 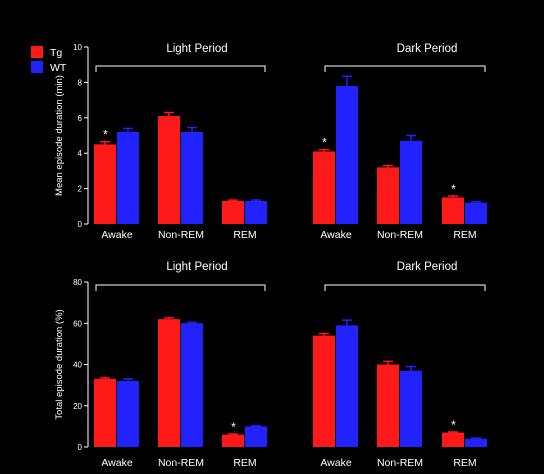 I want to click on legend: Tg WT, so click(x=49, y=60).